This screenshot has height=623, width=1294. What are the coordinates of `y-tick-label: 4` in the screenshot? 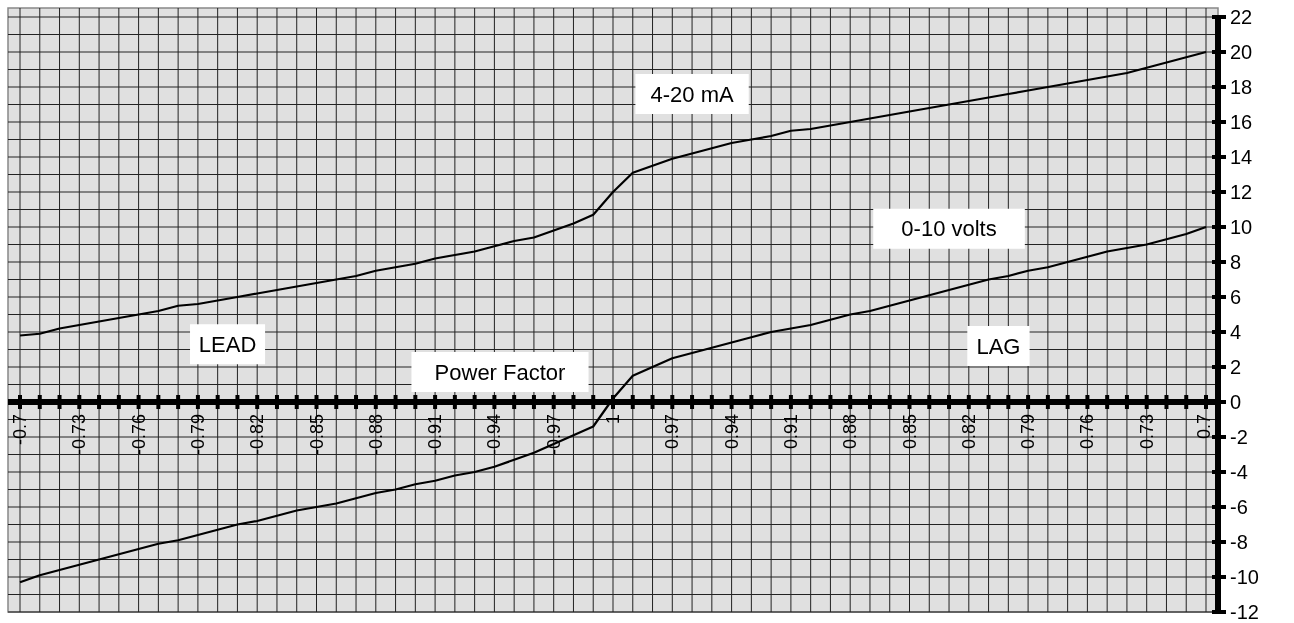 It's located at (1236, 332).